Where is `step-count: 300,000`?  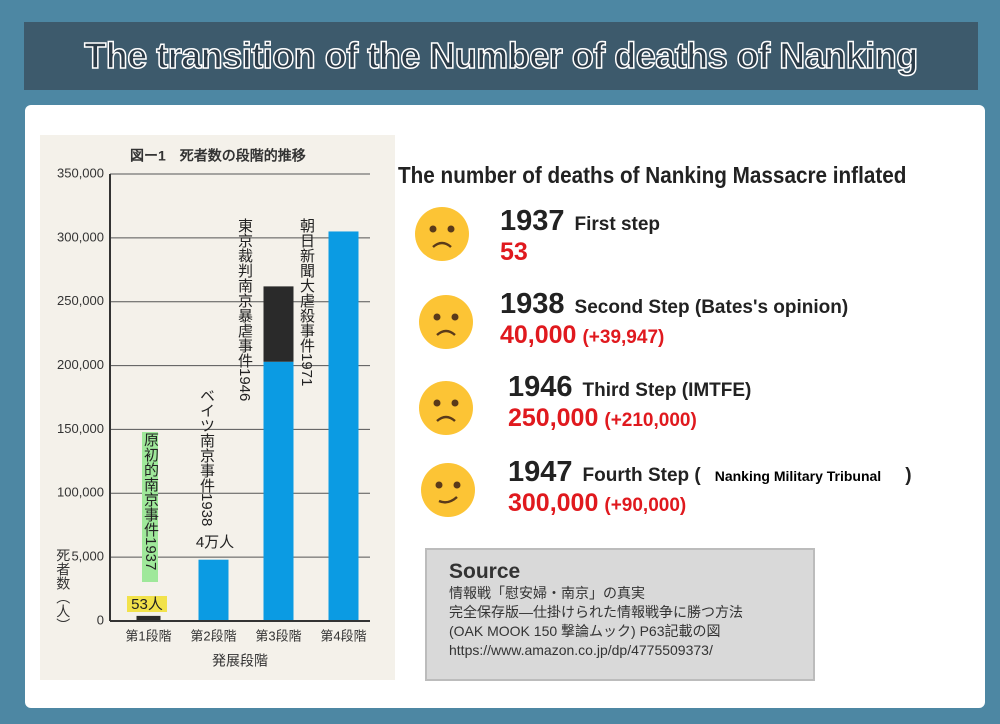 step-count: 300,000 is located at coordinates (553, 503).